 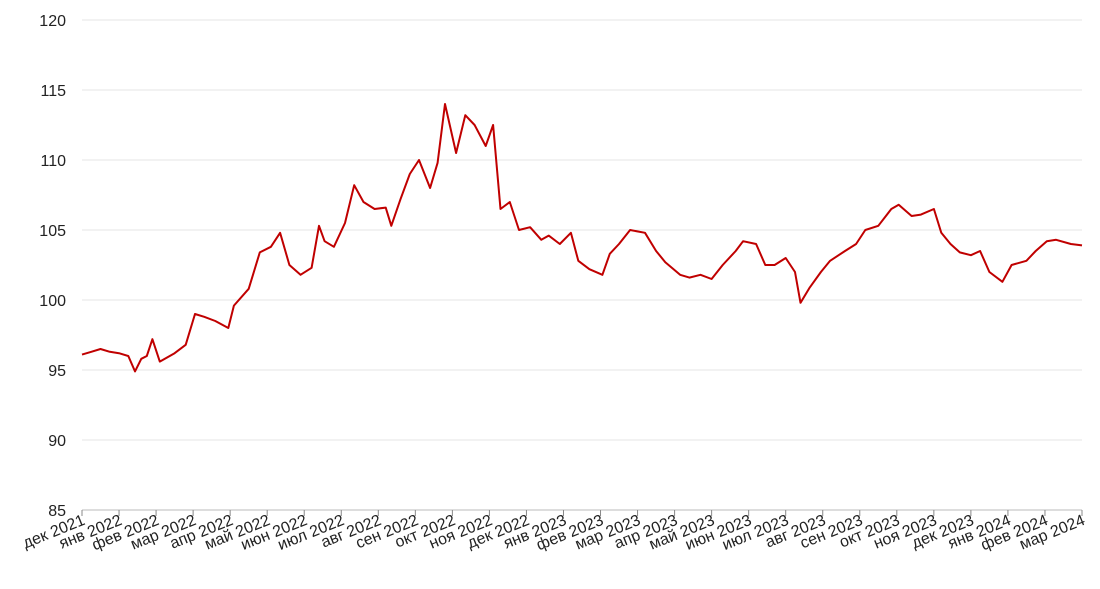 I want to click on y-tick-label: 120, so click(x=52, y=21).